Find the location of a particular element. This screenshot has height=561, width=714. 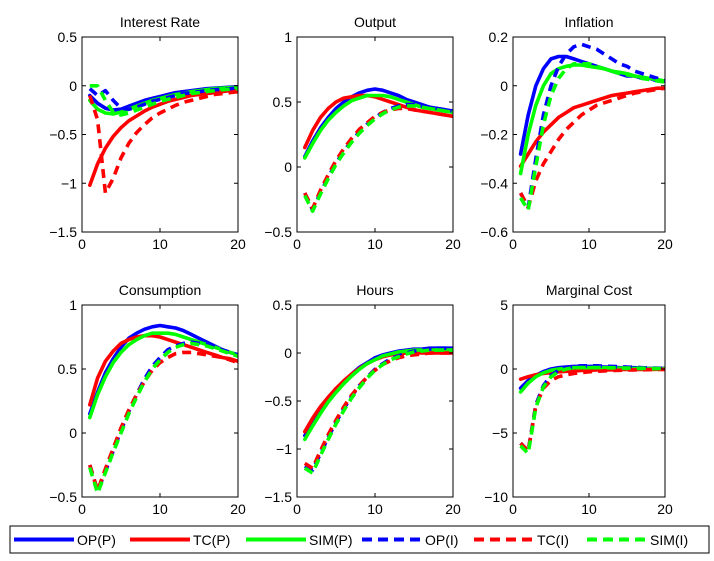

panel-title: Interest Rate is located at coordinates (160, 22).